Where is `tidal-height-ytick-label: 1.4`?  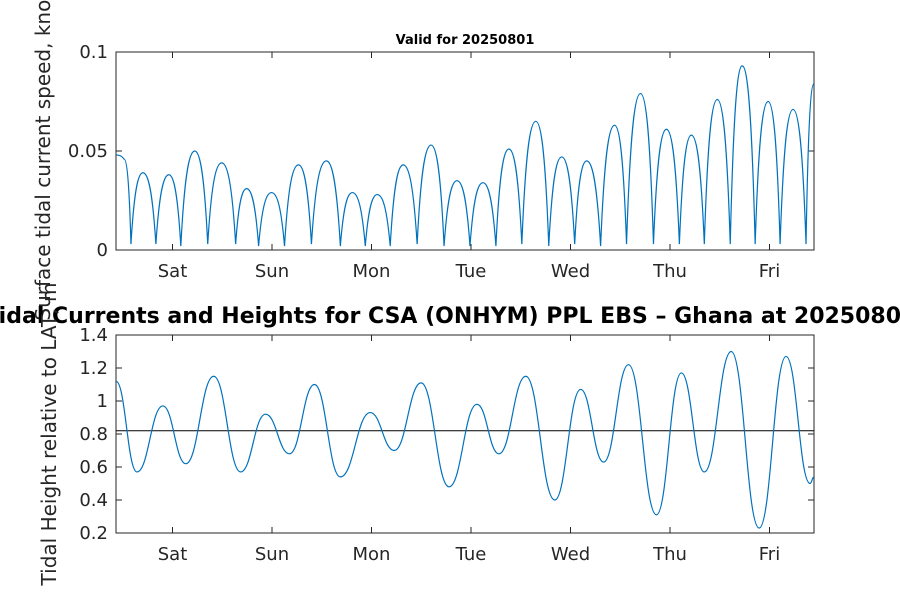 tidal-height-ytick-label: 1.4 is located at coordinates (93, 335).